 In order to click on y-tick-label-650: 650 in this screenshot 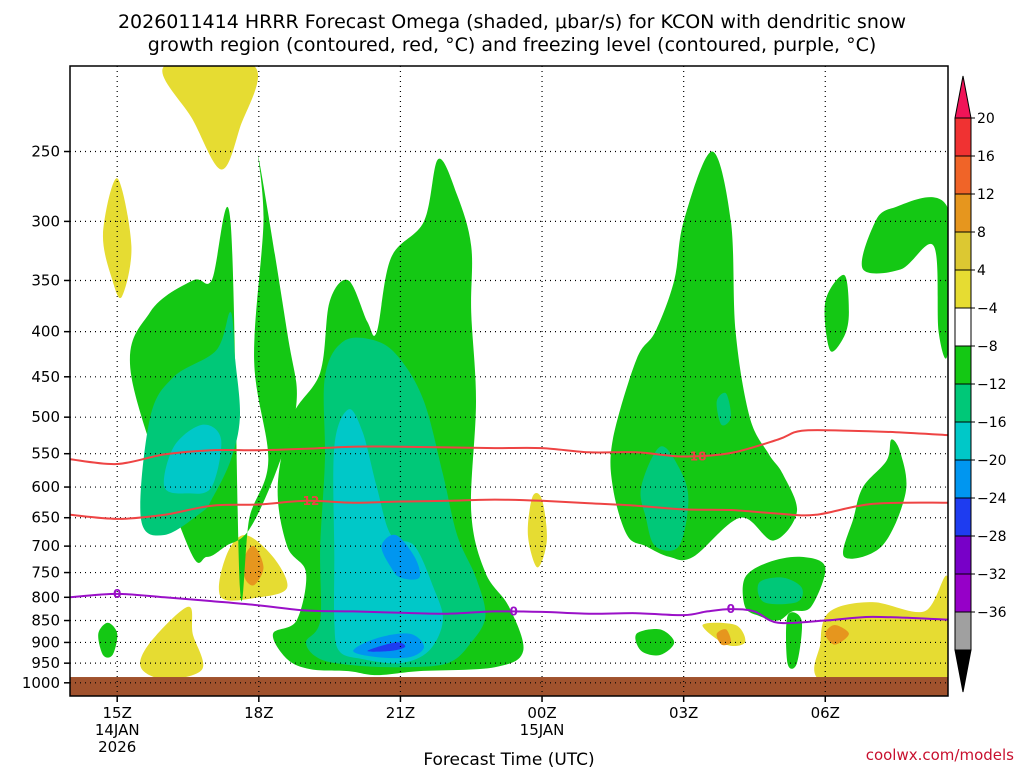, I will do `click(45, 518)`.